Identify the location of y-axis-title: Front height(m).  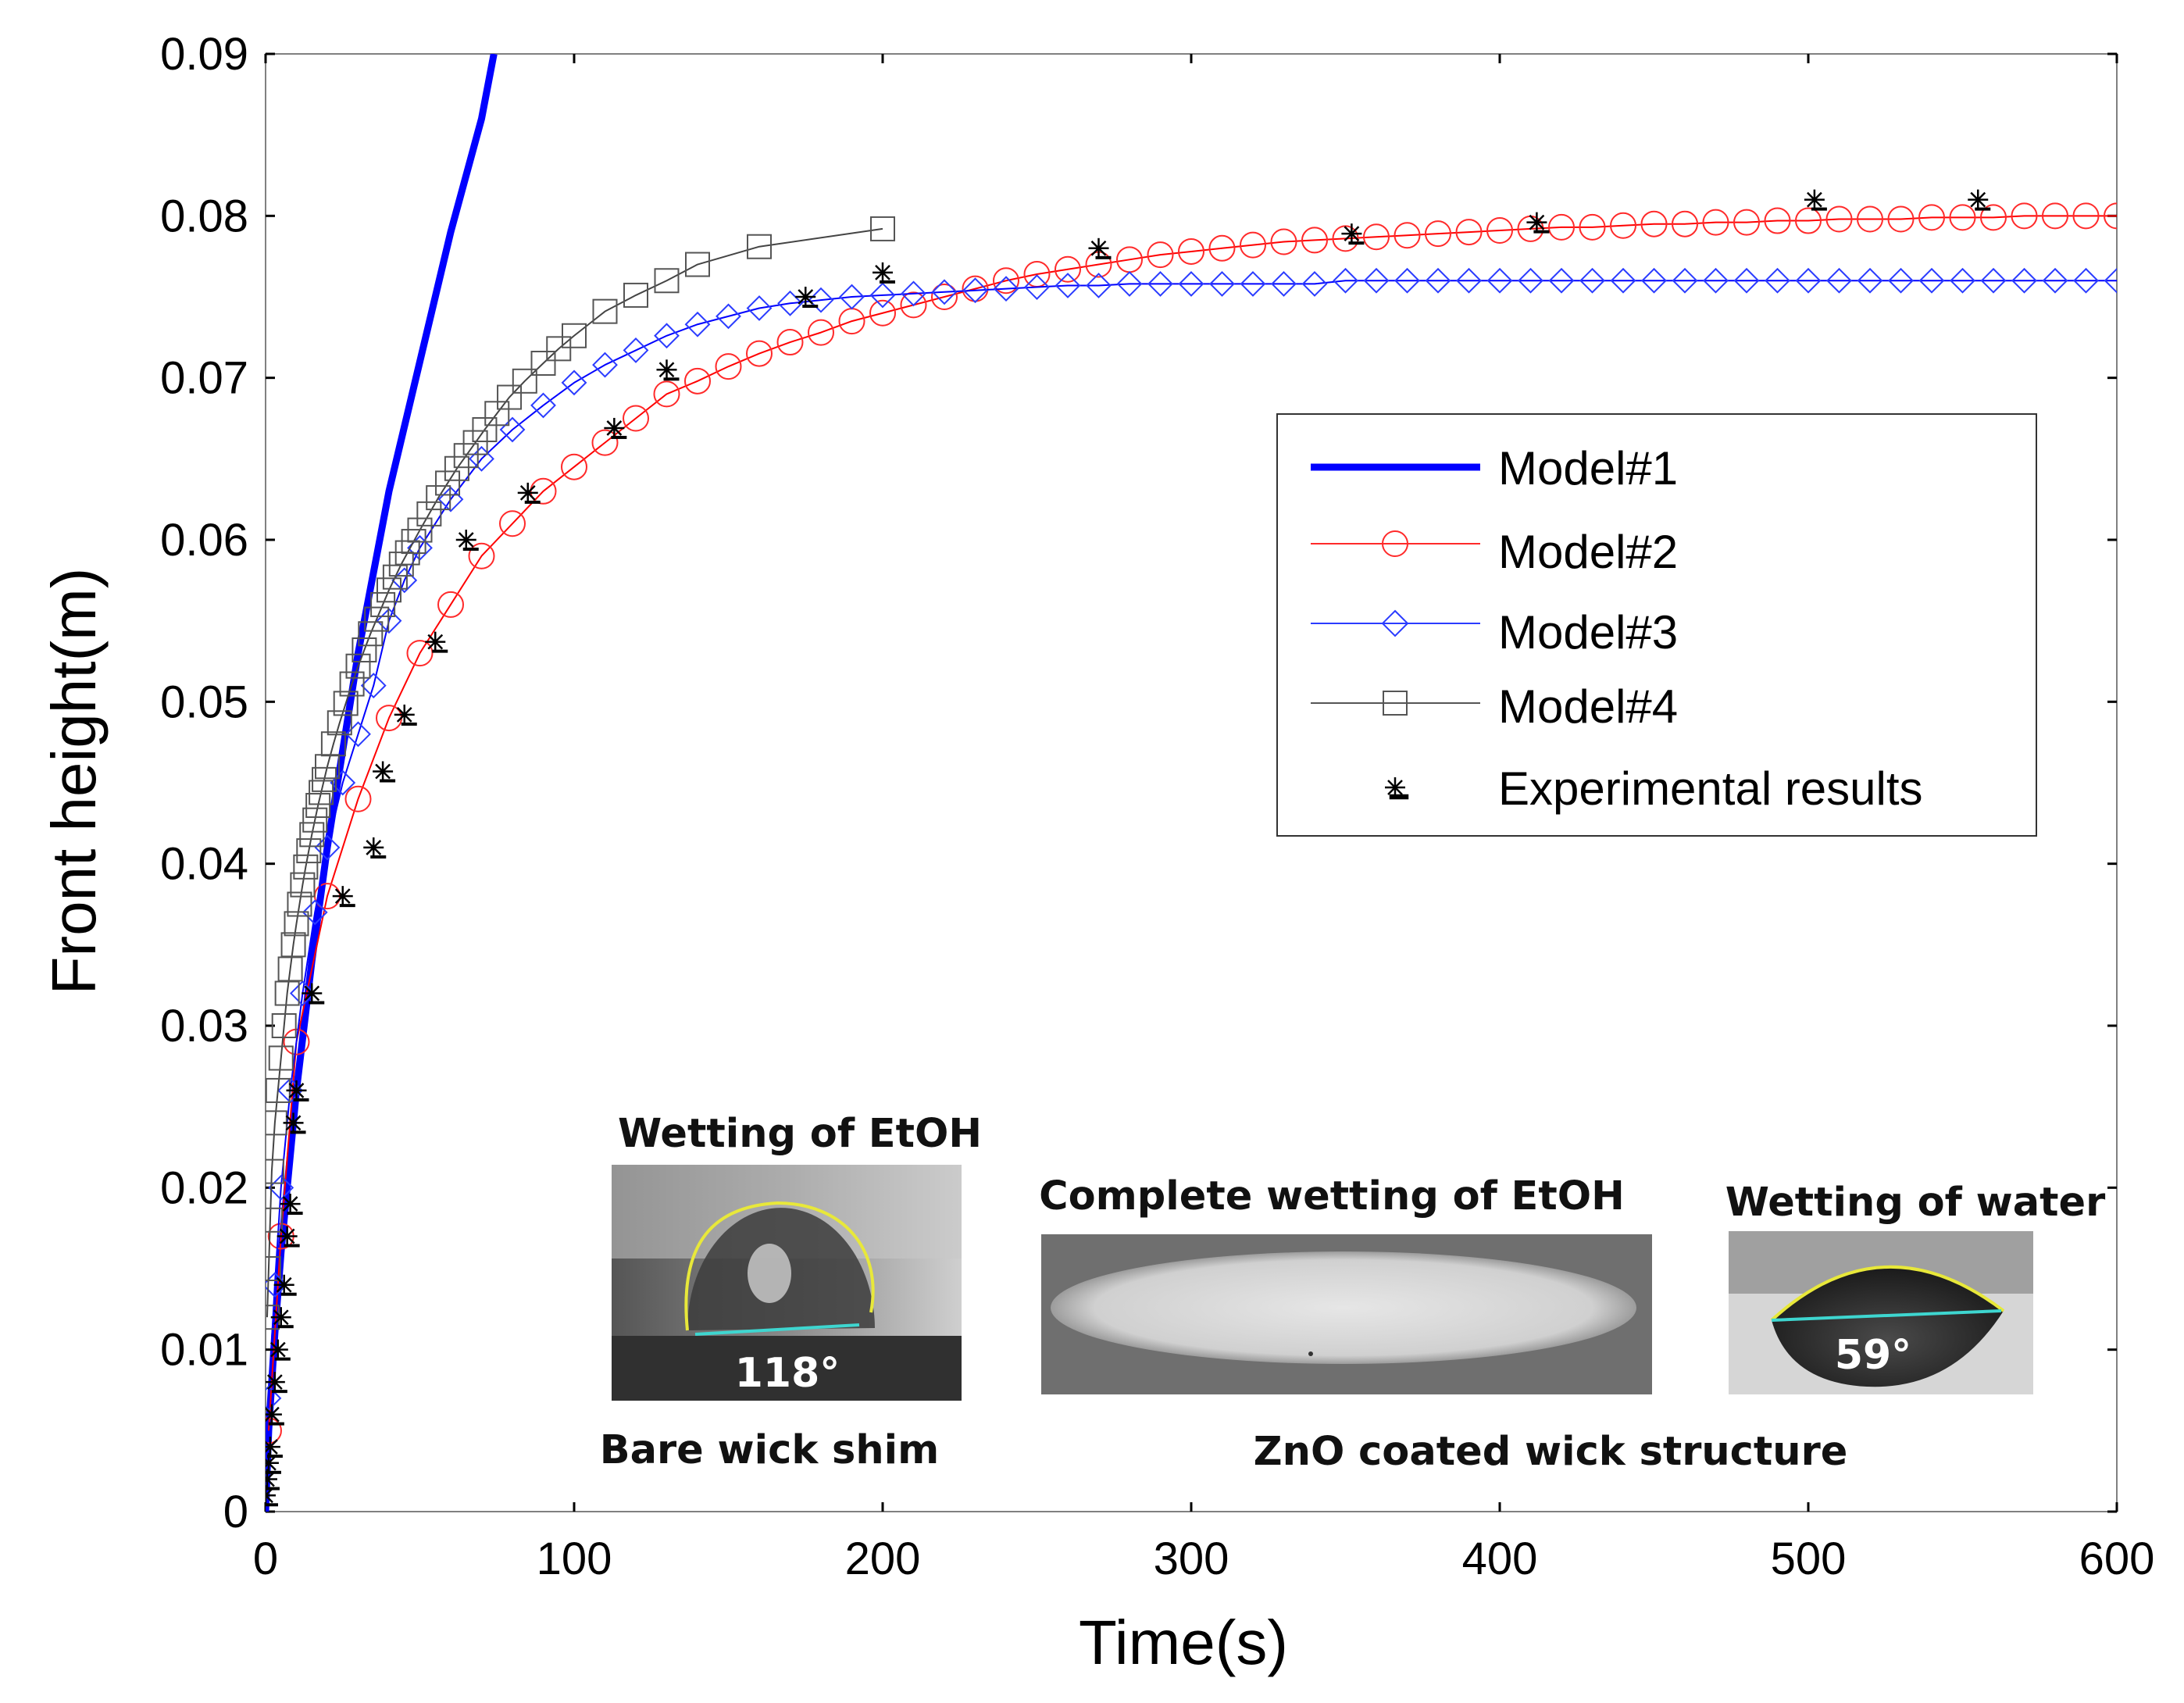
(74, 781).